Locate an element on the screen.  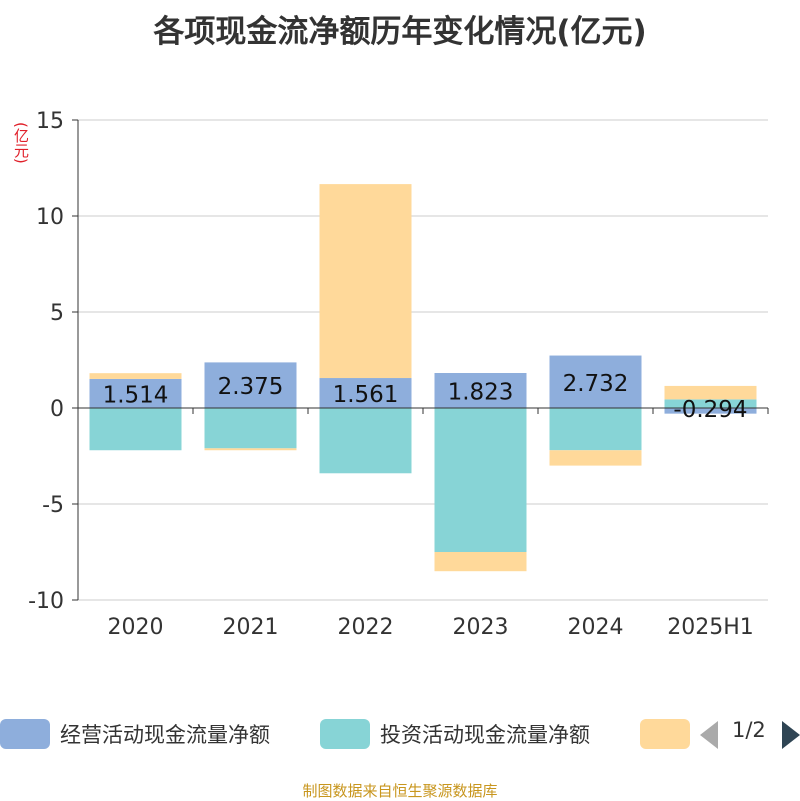
bar-series1-2024 is located at coordinates (595, 429).